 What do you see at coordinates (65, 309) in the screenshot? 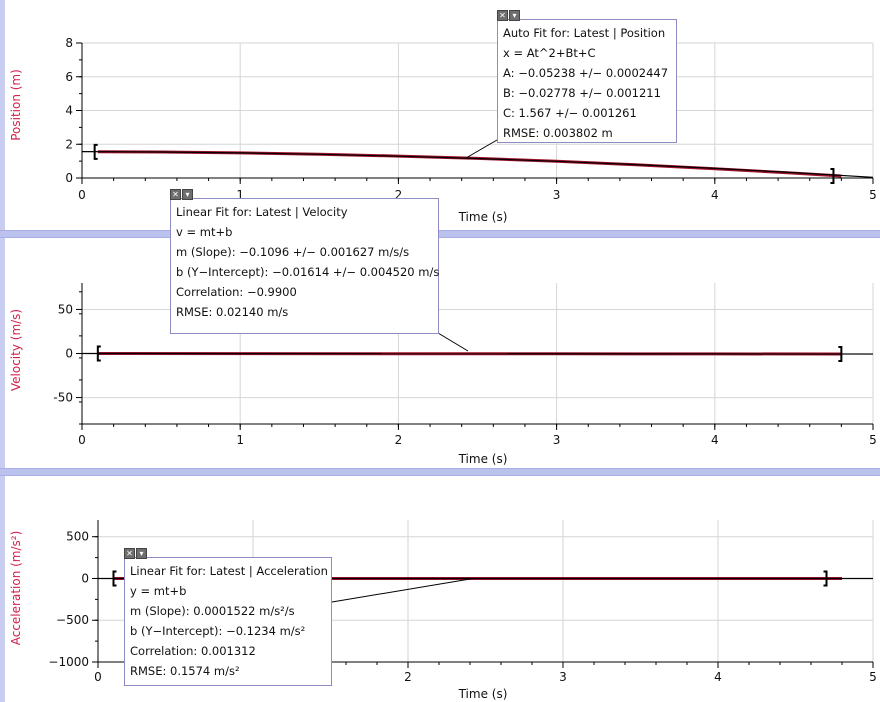
I see `y-tick-label: 50` at bounding box center [65, 309].